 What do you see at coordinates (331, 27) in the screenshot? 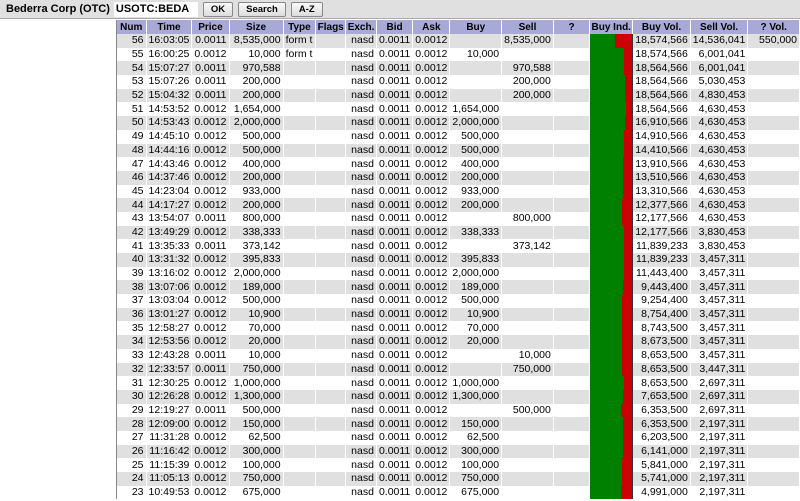
I see `column-header: Flags` at bounding box center [331, 27].